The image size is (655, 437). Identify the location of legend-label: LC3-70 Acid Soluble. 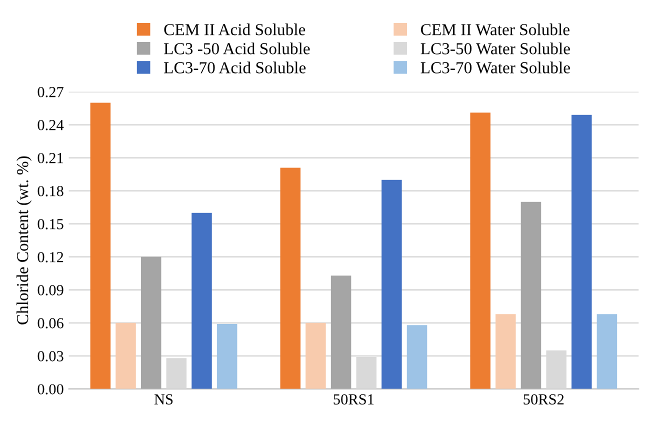
(235, 68).